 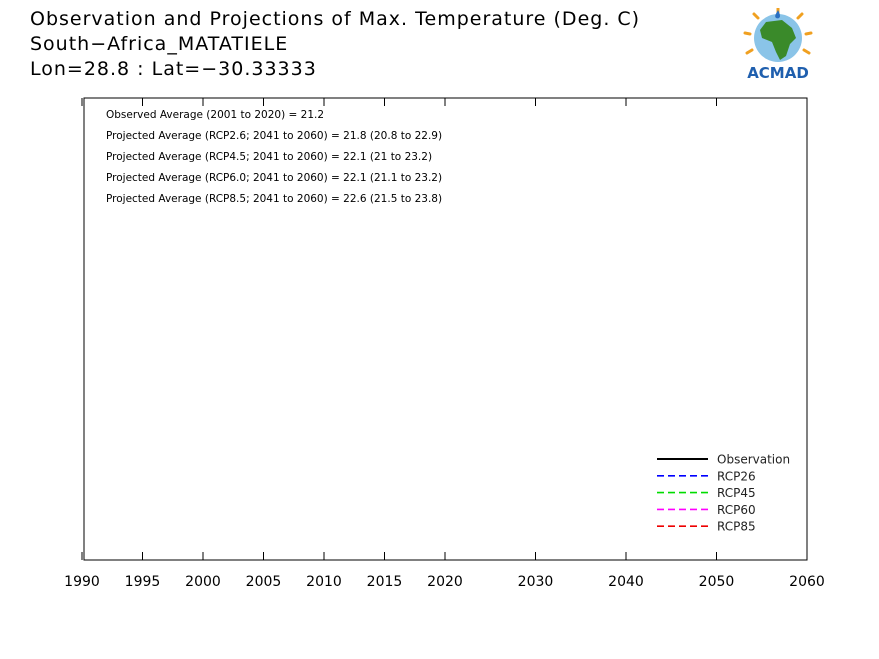 What do you see at coordinates (626, 582) in the screenshot?
I see `x-tick-label: 2040` at bounding box center [626, 582].